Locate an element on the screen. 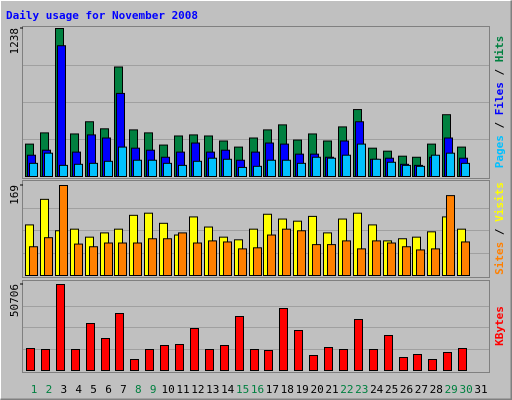 The height and width of the screenshot is (400, 512). x-tick-label: 13 is located at coordinates (212, 389).